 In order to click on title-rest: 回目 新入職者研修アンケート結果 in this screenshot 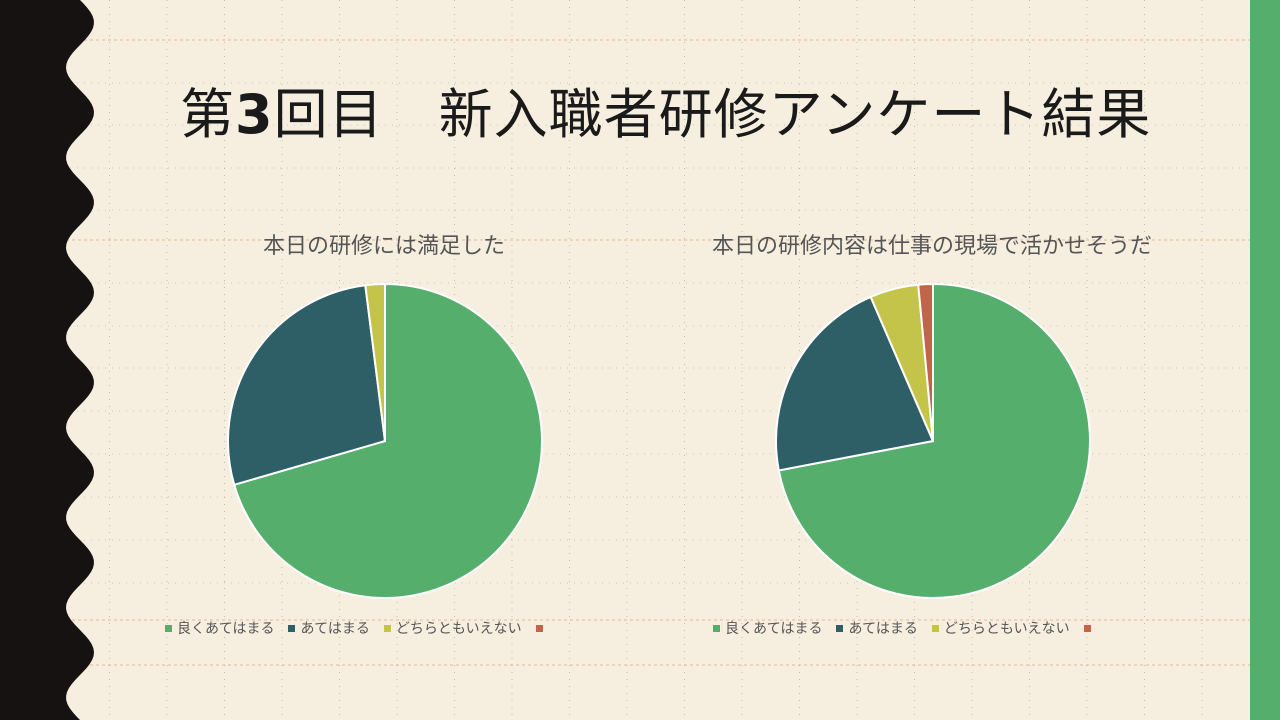, I will do `click(712, 114)`.